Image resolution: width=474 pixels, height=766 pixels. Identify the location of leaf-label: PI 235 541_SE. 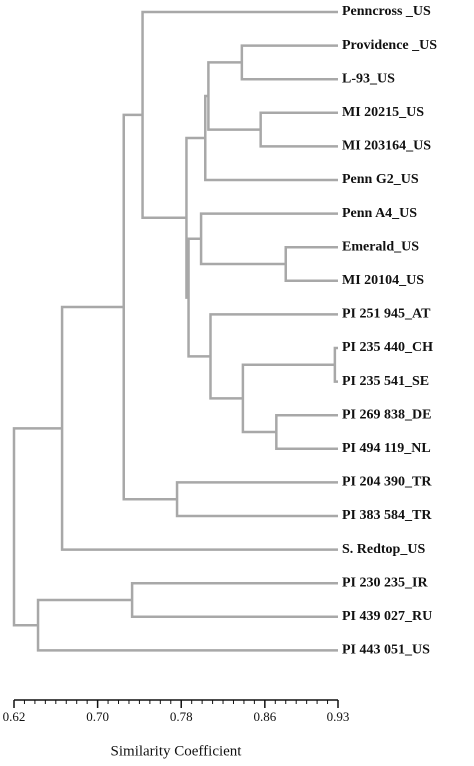
(385, 381).